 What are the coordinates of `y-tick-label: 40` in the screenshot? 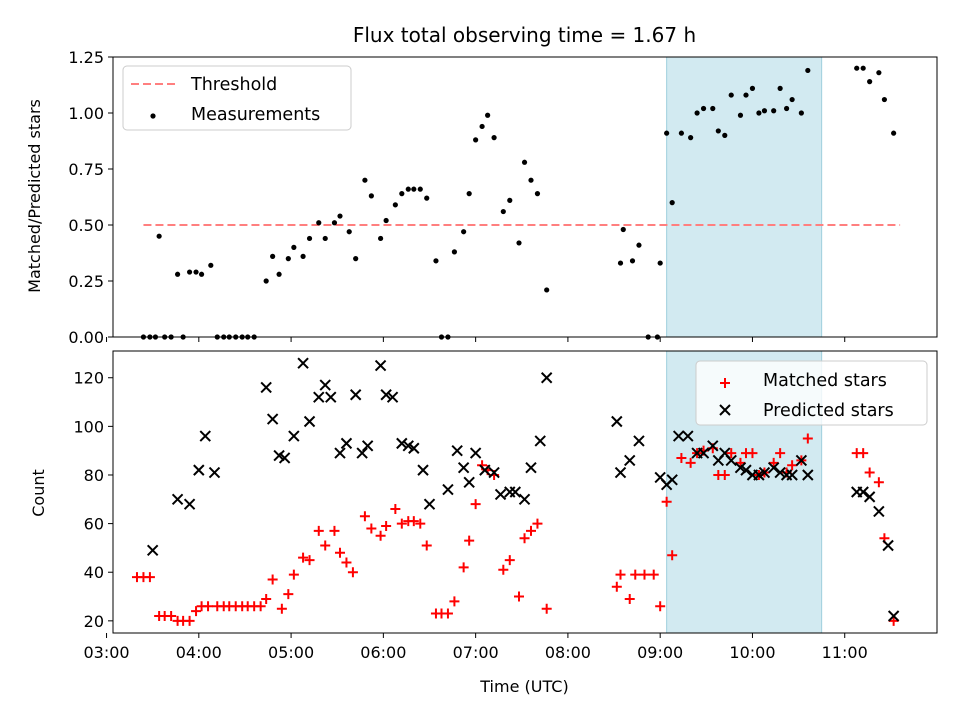 It's located at (94, 572).